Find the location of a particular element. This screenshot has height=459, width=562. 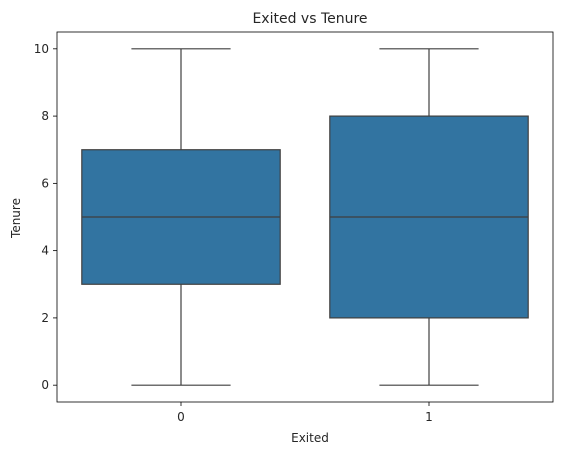

x-tick-label-1: 1 is located at coordinates (429, 417).